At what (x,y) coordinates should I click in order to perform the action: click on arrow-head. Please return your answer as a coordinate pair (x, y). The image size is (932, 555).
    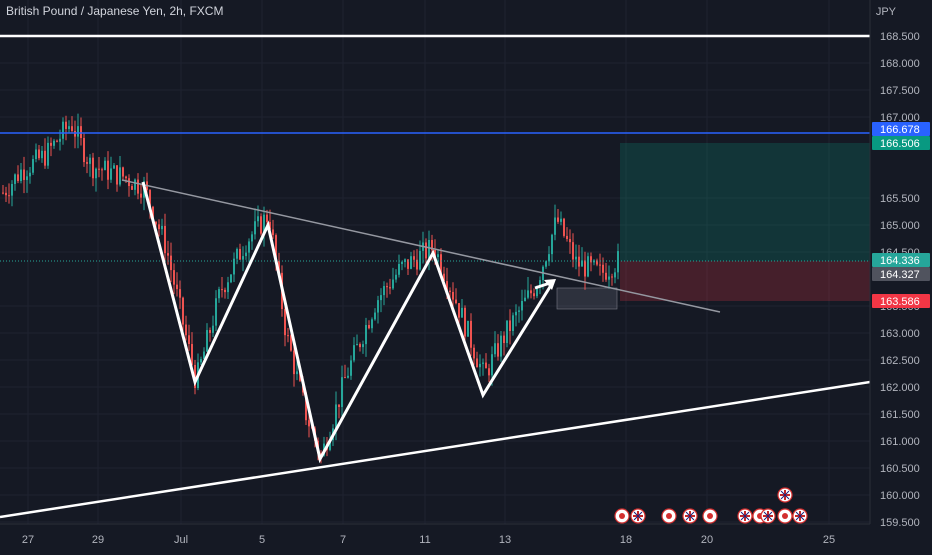
    Looking at the image, I should click on (550, 284).